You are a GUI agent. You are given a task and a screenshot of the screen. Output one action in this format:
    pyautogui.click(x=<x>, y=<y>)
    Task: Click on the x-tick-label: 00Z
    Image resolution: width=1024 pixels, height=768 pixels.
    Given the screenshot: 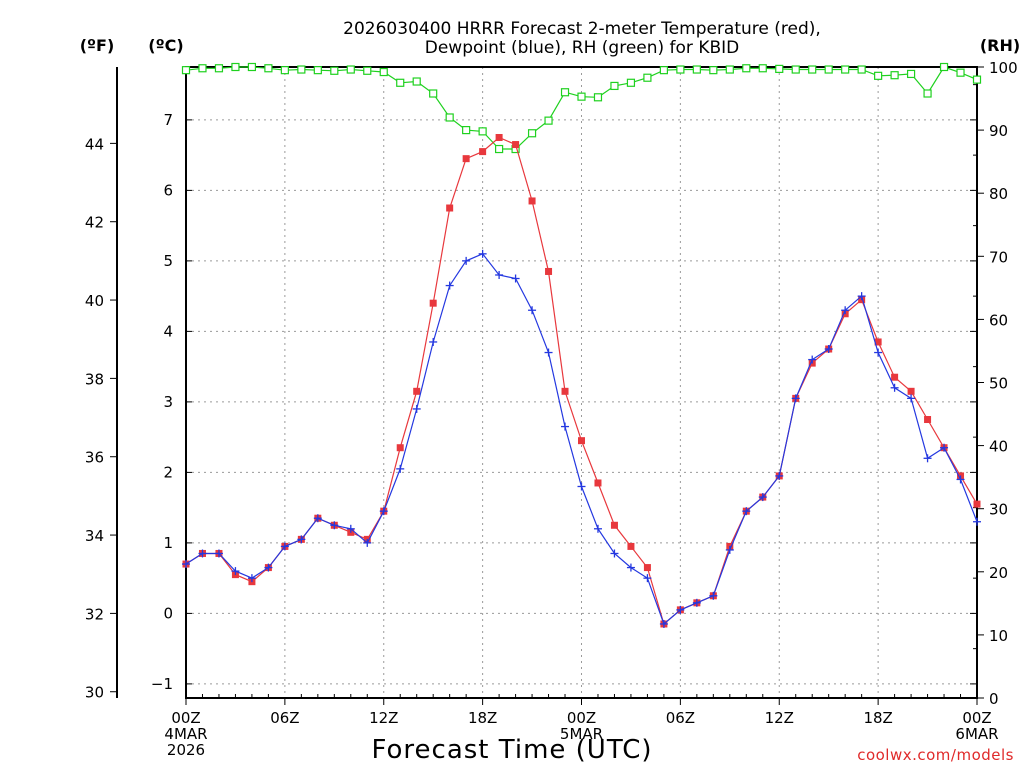 What is the action you would take?
    pyautogui.click(x=185, y=718)
    